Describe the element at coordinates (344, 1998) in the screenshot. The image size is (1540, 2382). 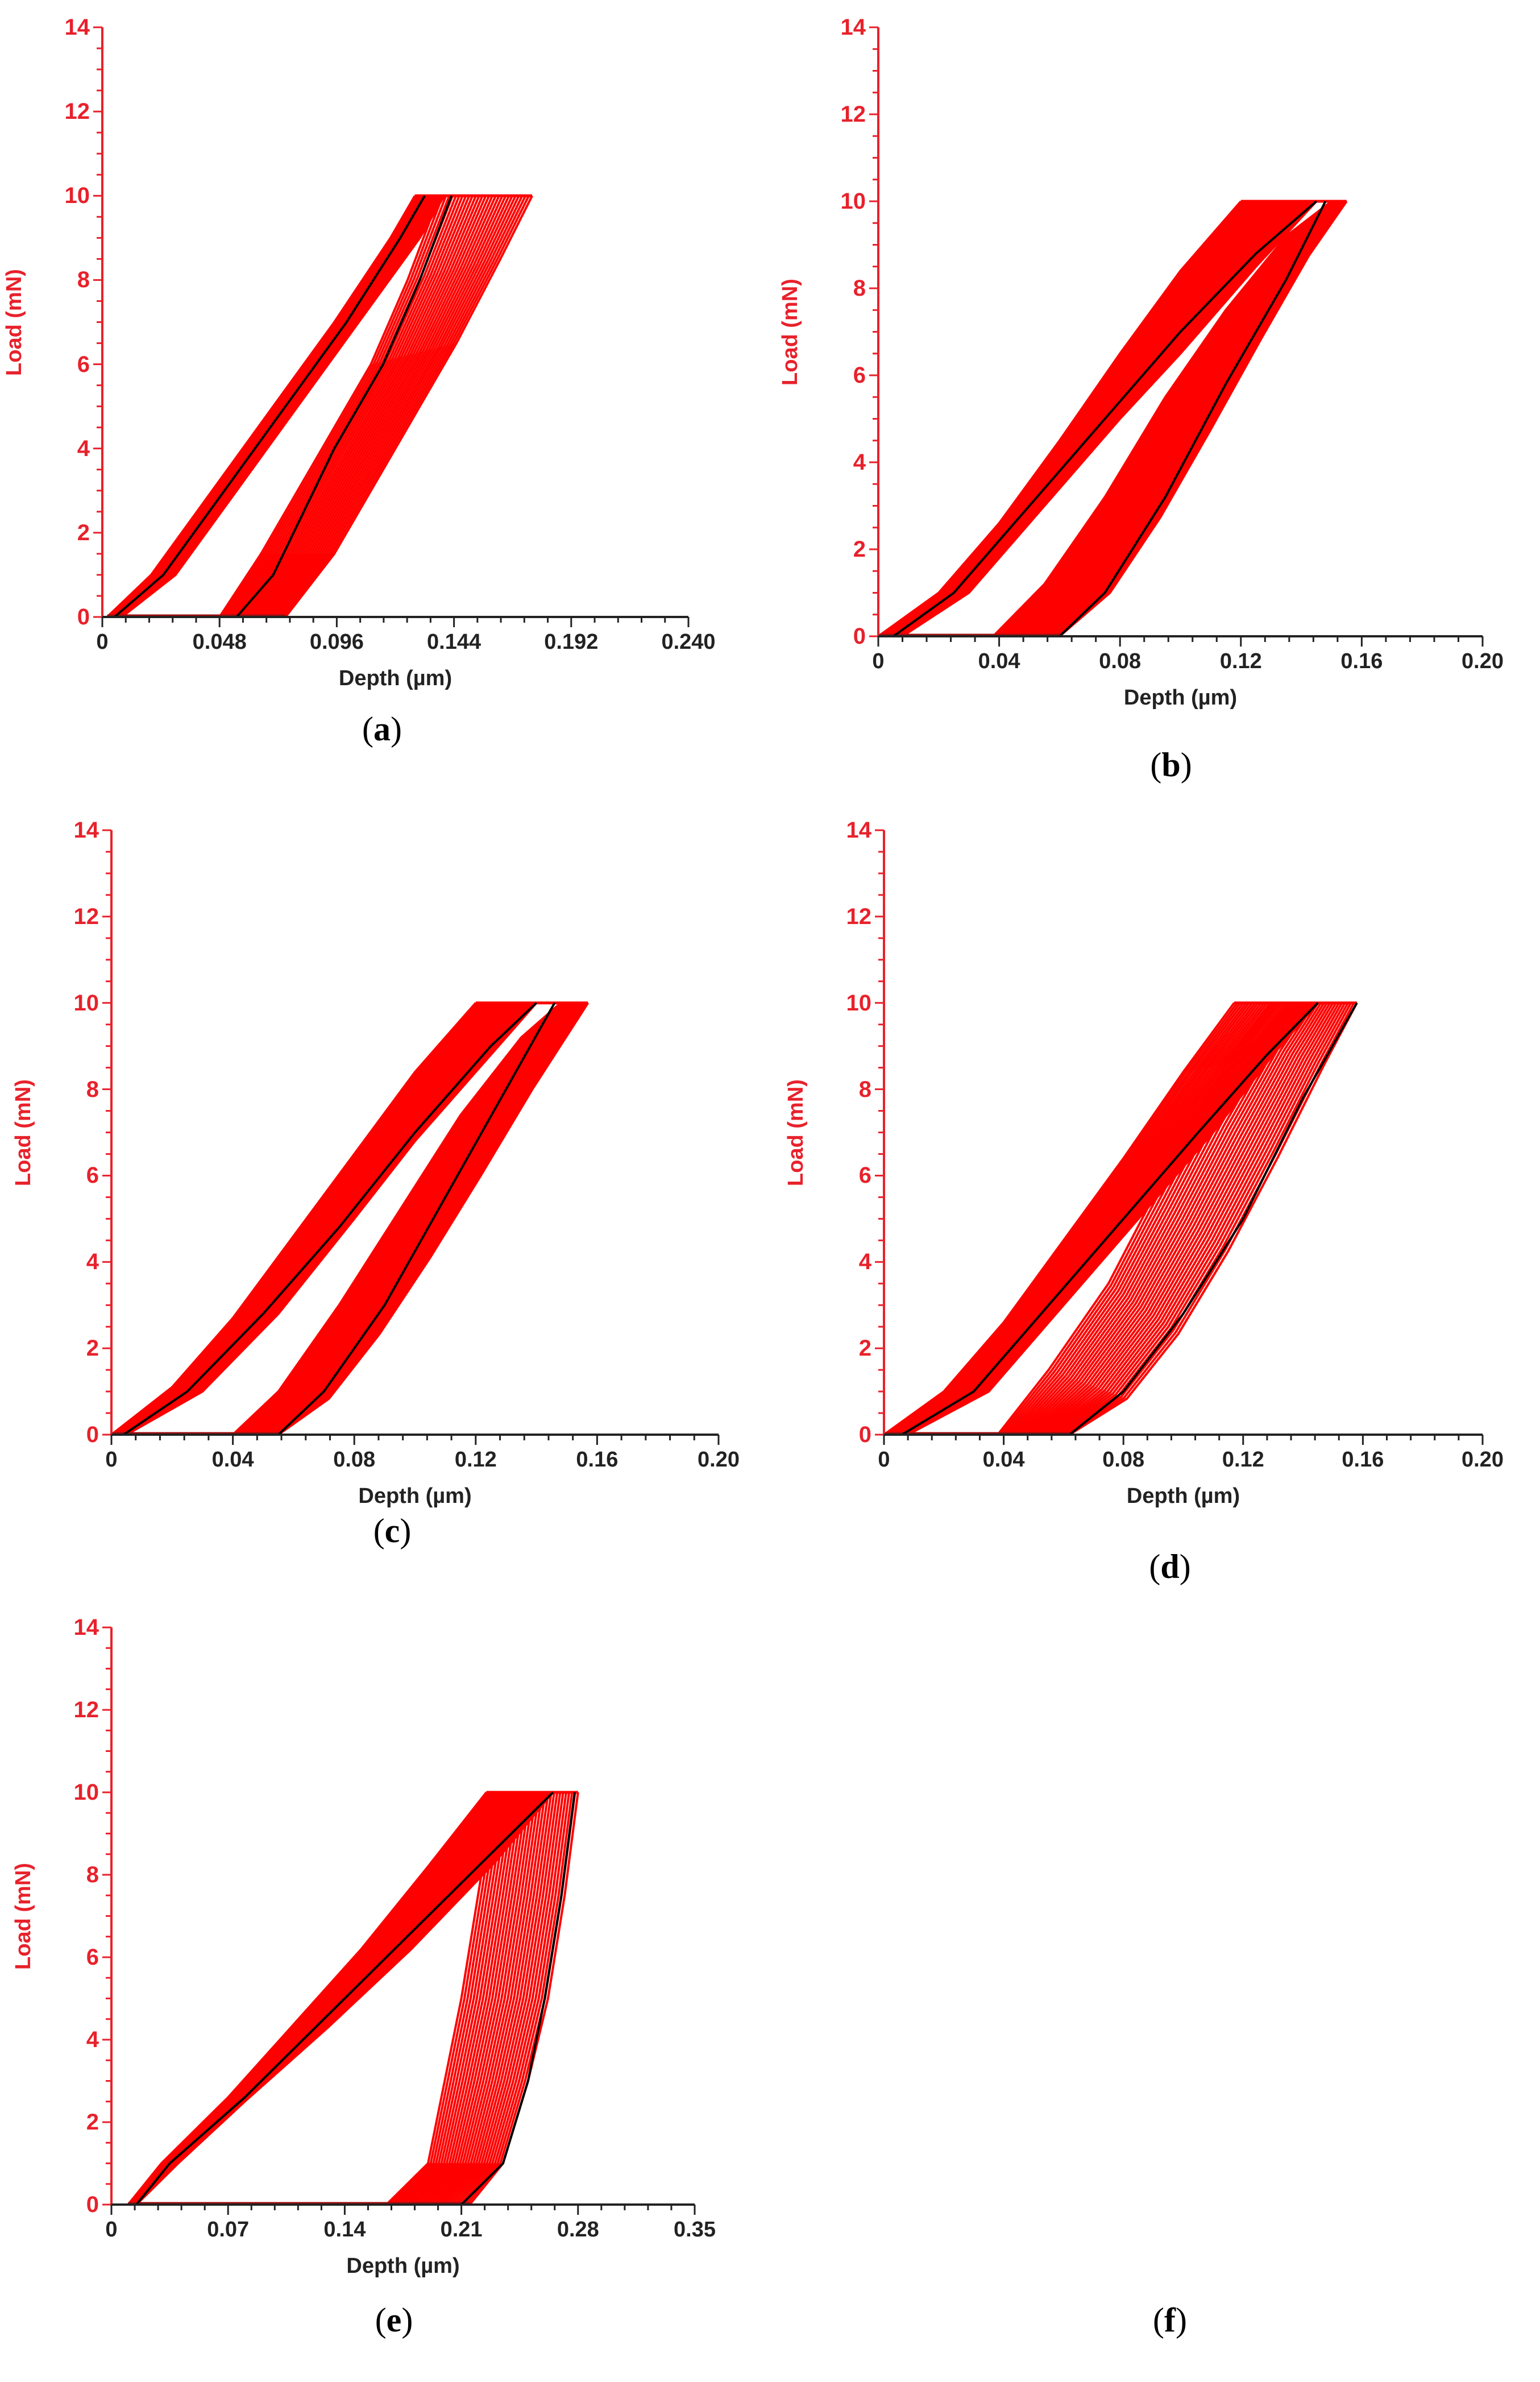
I see `mean-loading-curve` at that location.